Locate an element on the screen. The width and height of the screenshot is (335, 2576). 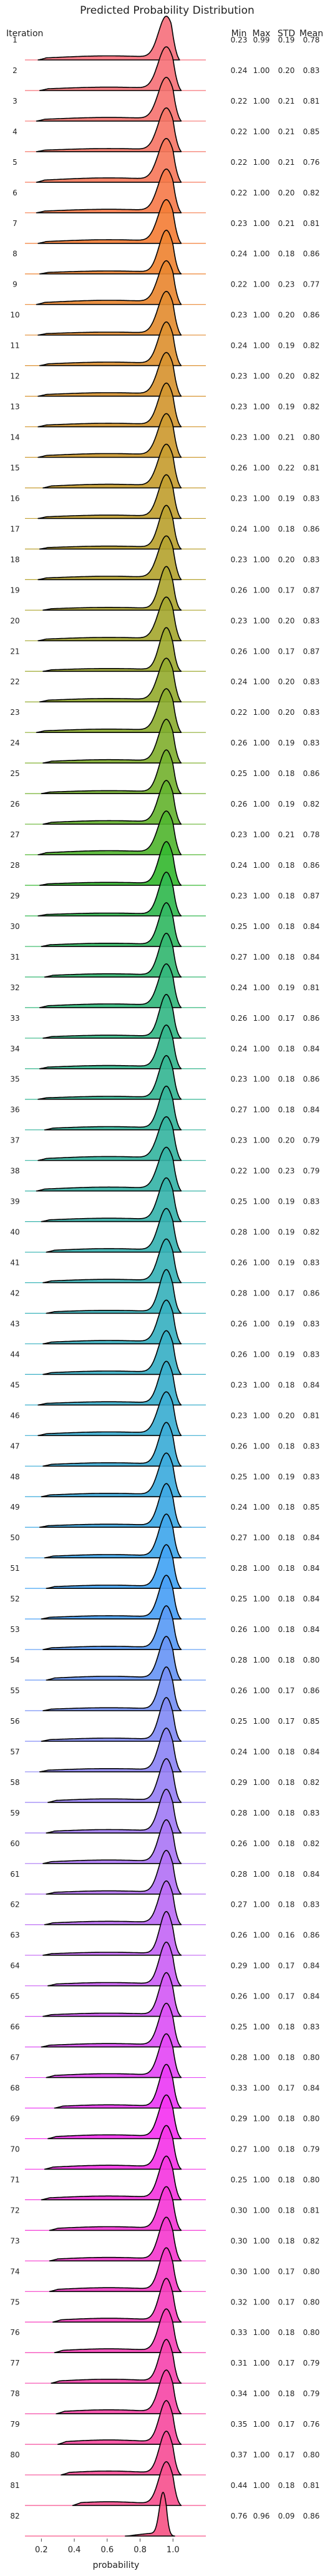
stat-min-value: 0.44 is located at coordinates (239, 2485).